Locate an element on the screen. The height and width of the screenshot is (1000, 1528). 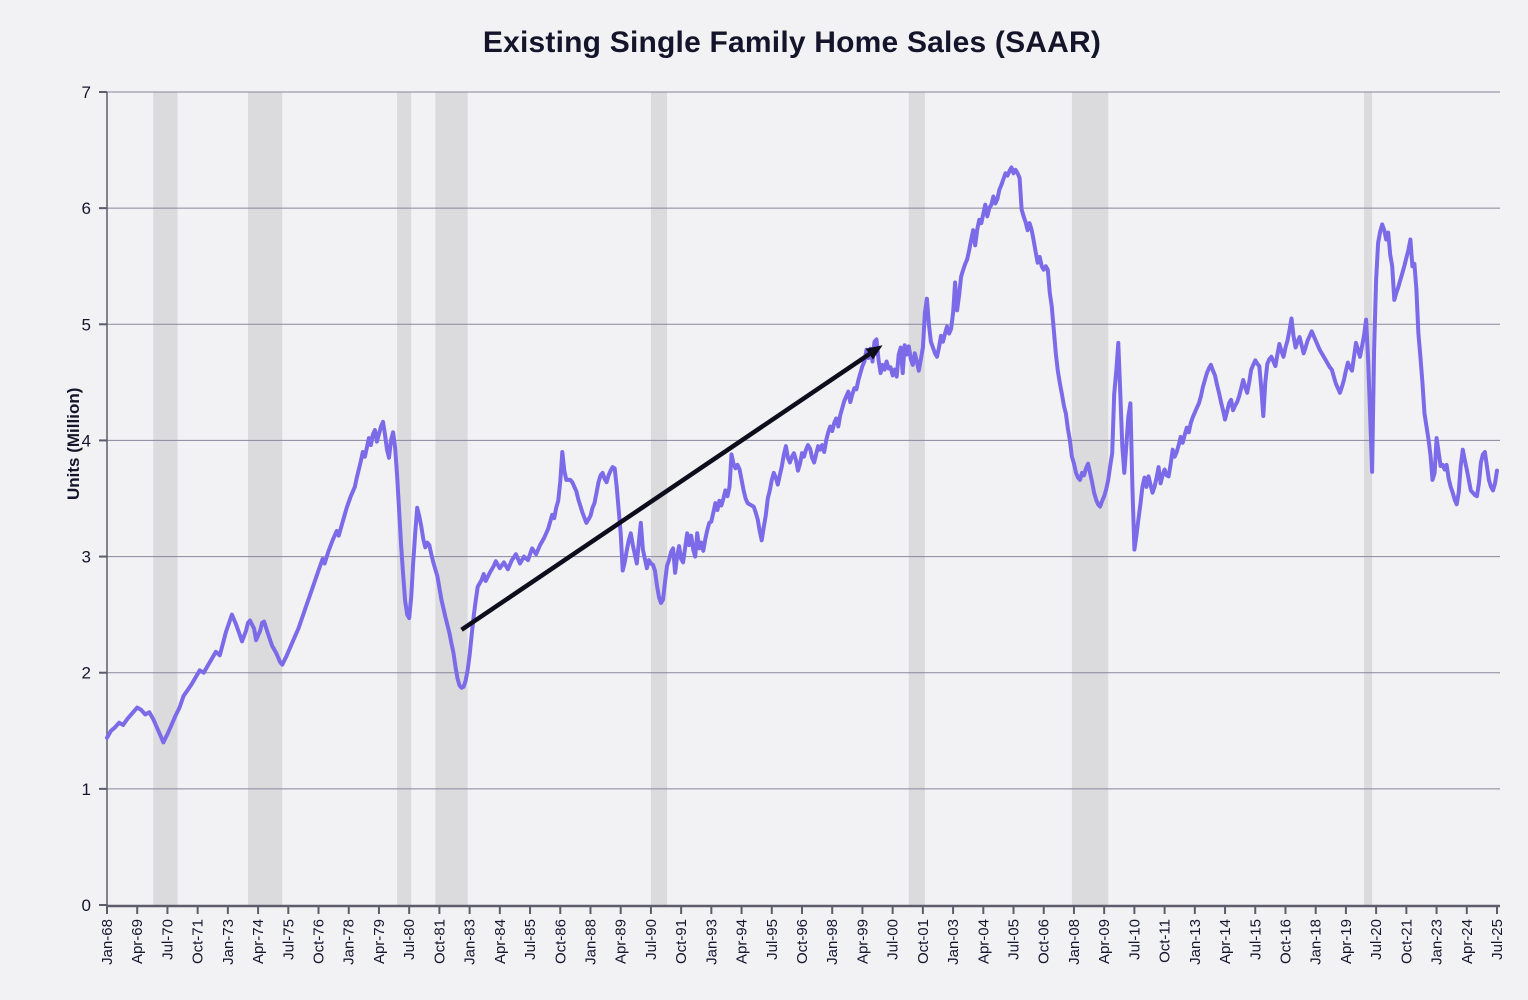
x-tick-label: Oct-11 is located at coordinates (1165, 941).